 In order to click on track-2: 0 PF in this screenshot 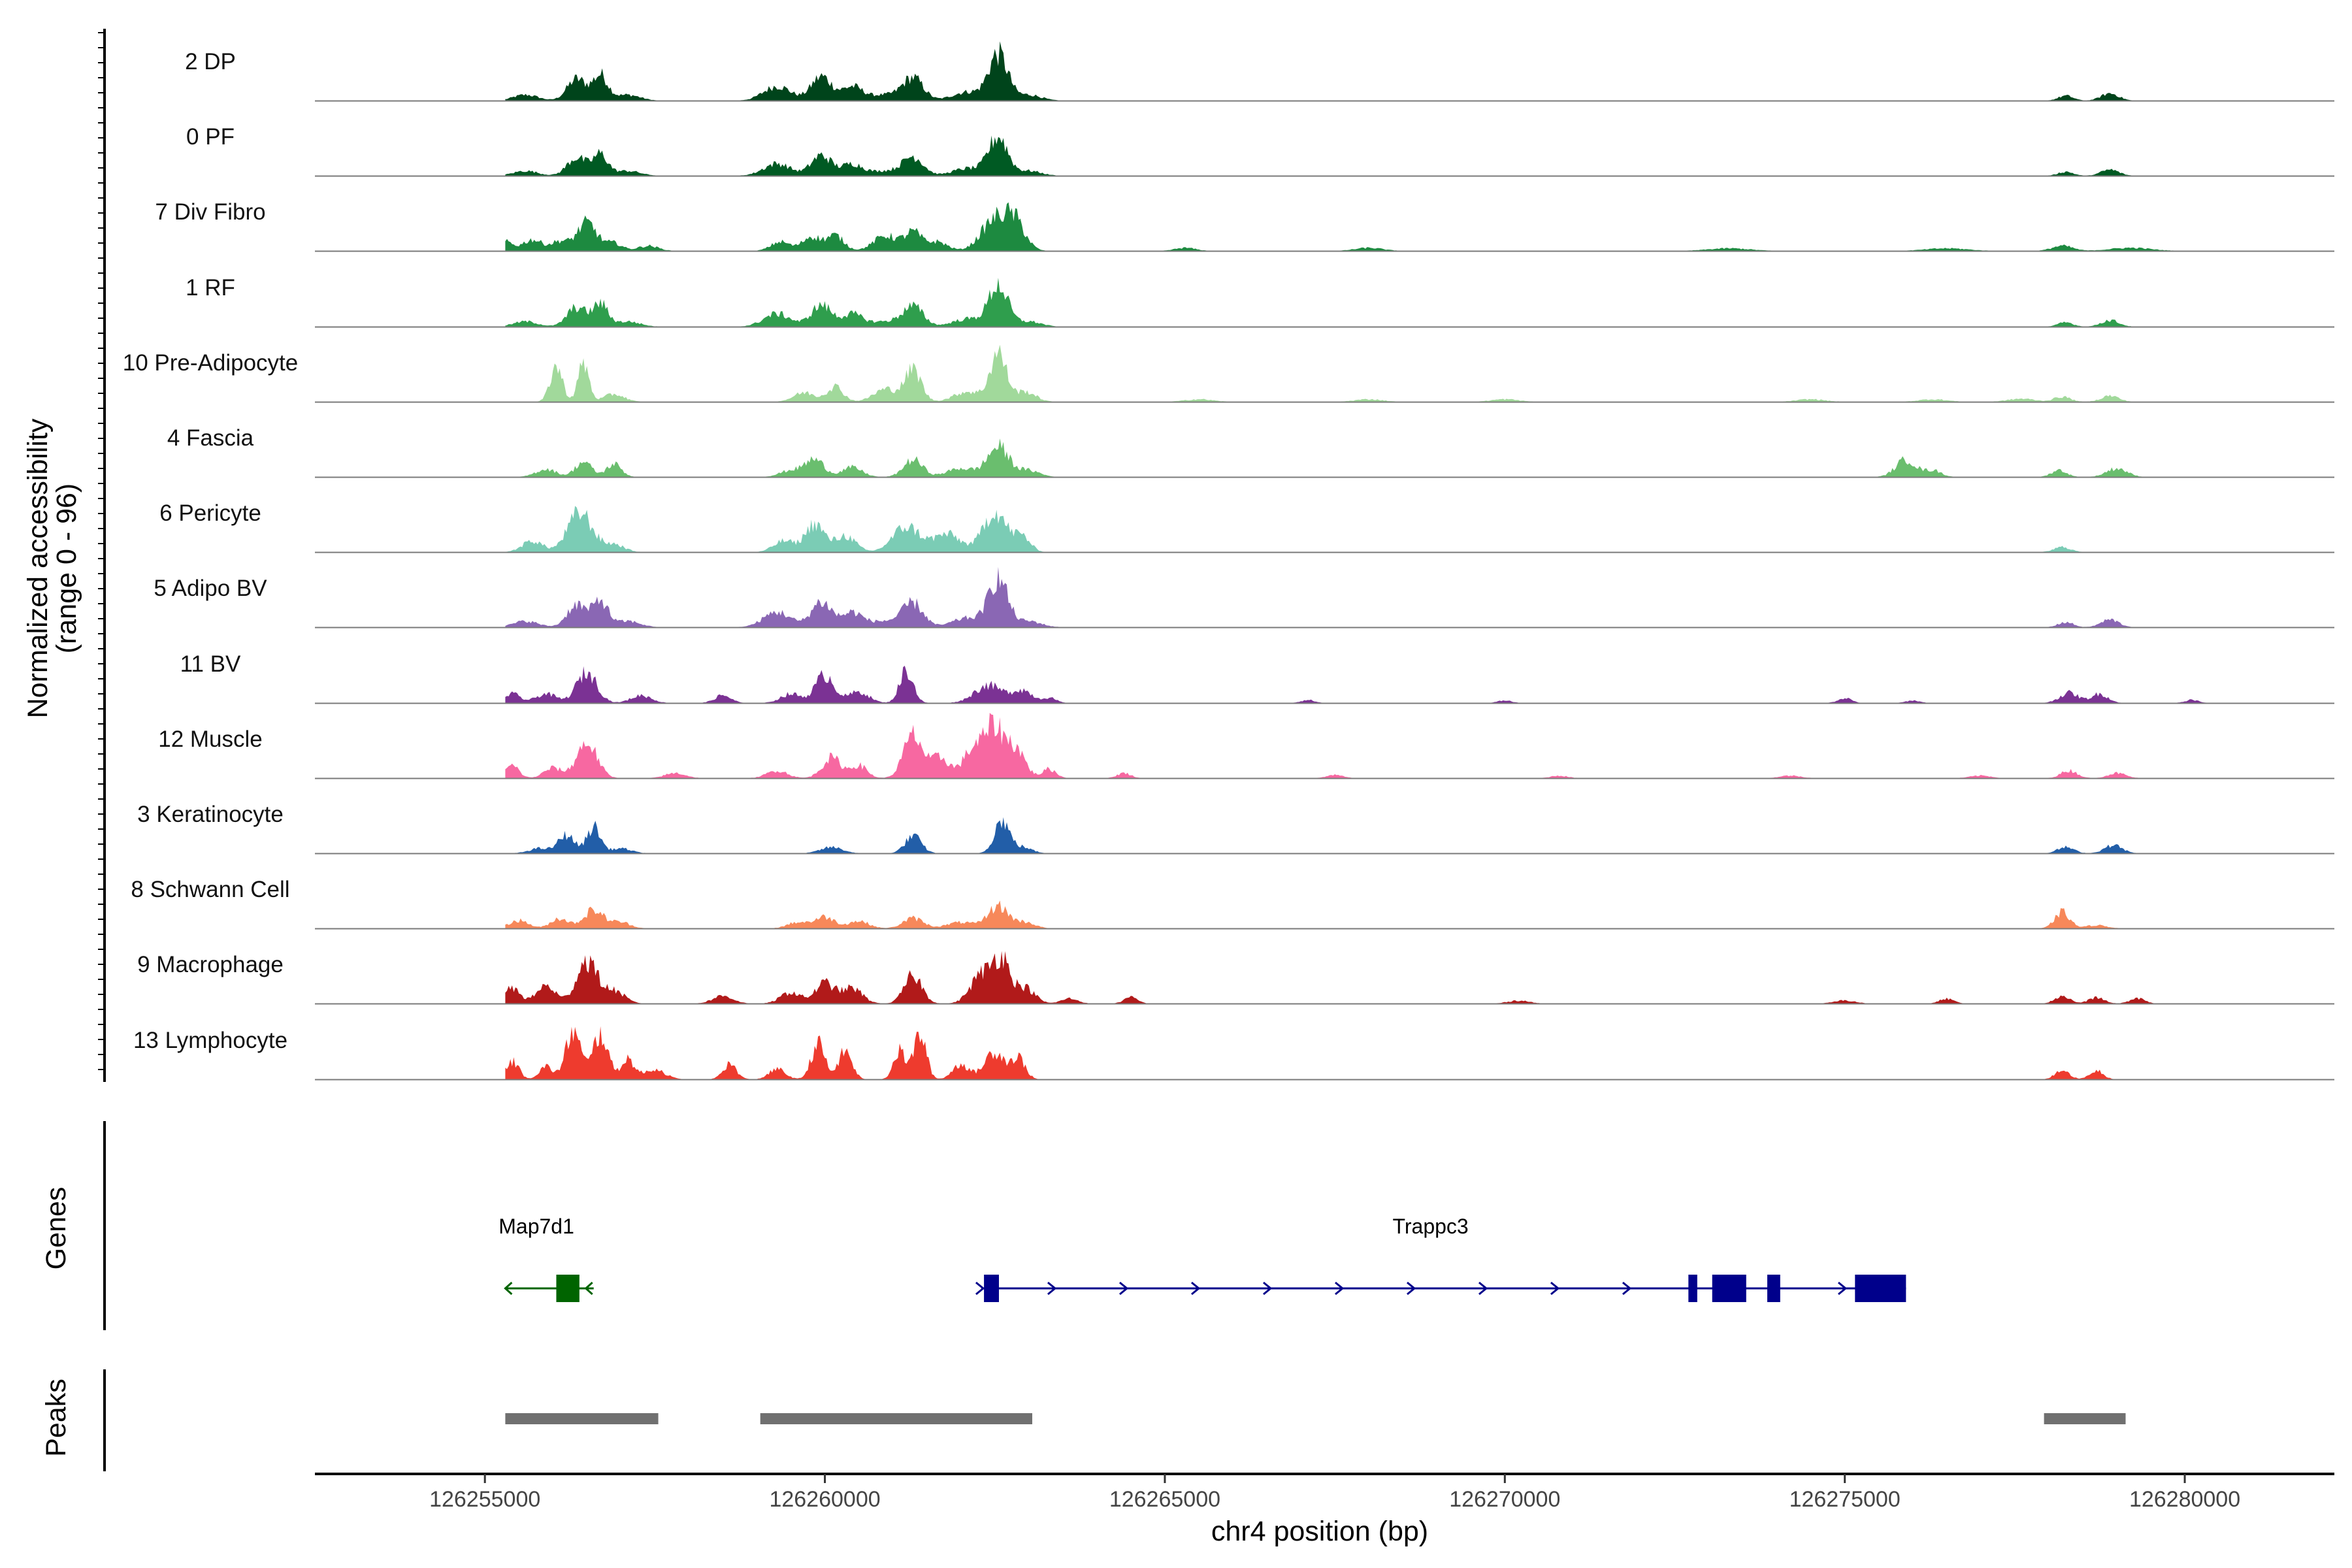, I will do `click(1260, 150)`.